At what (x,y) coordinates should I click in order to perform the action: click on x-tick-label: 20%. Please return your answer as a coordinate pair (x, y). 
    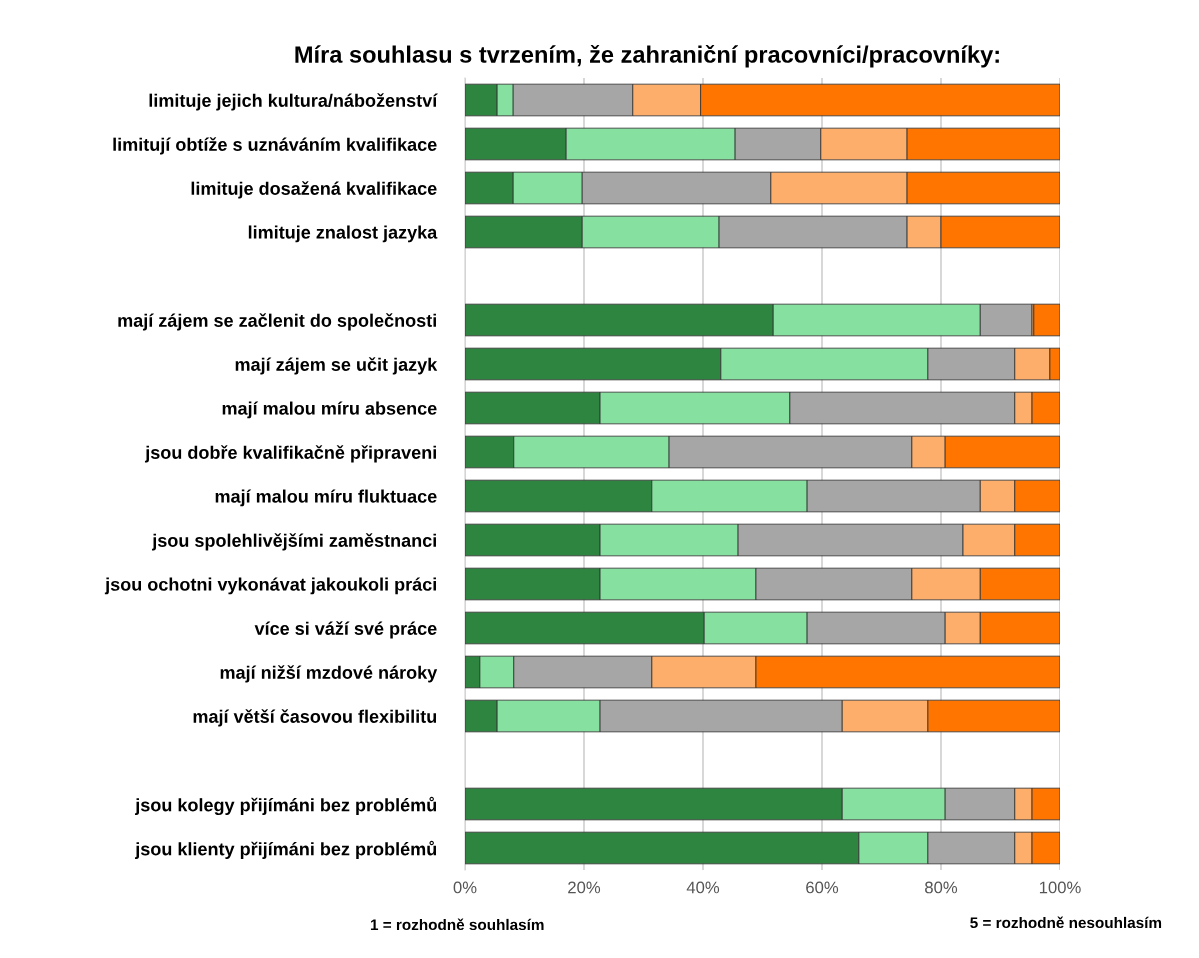
    Looking at the image, I should click on (584, 887).